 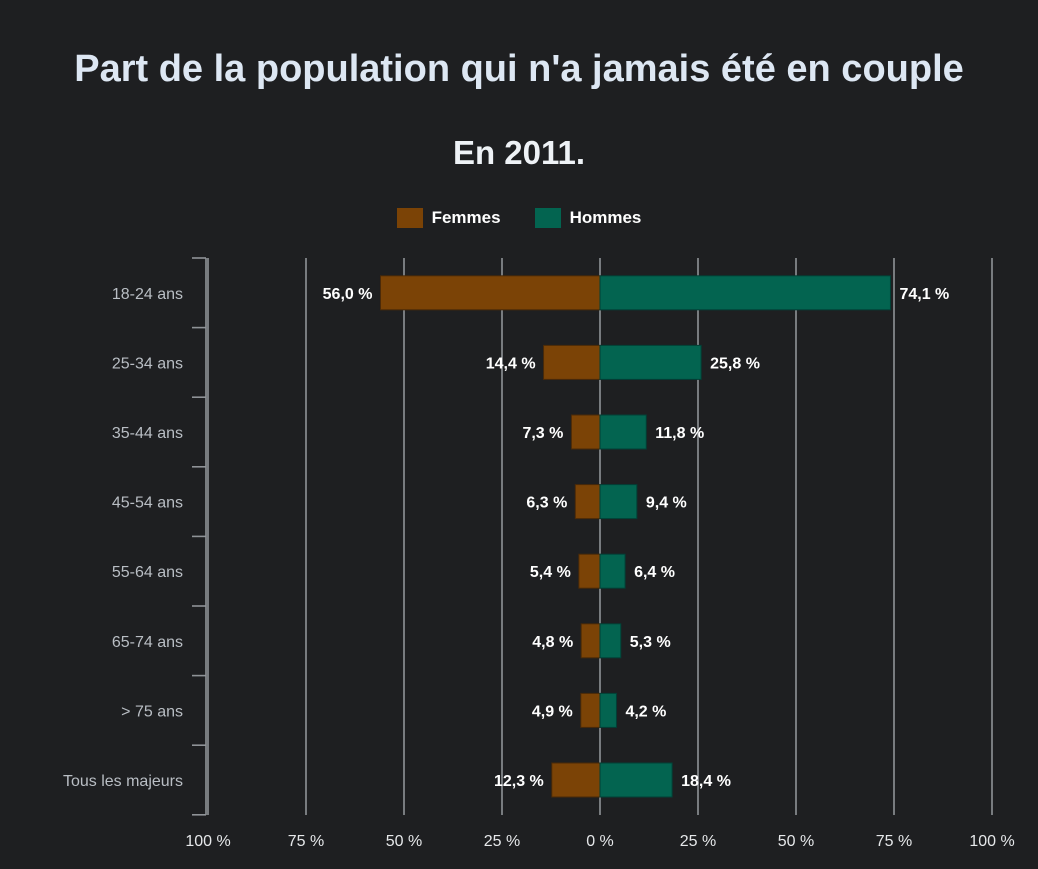 I want to click on category-label: 18-24 ans, so click(x=147, y=294).